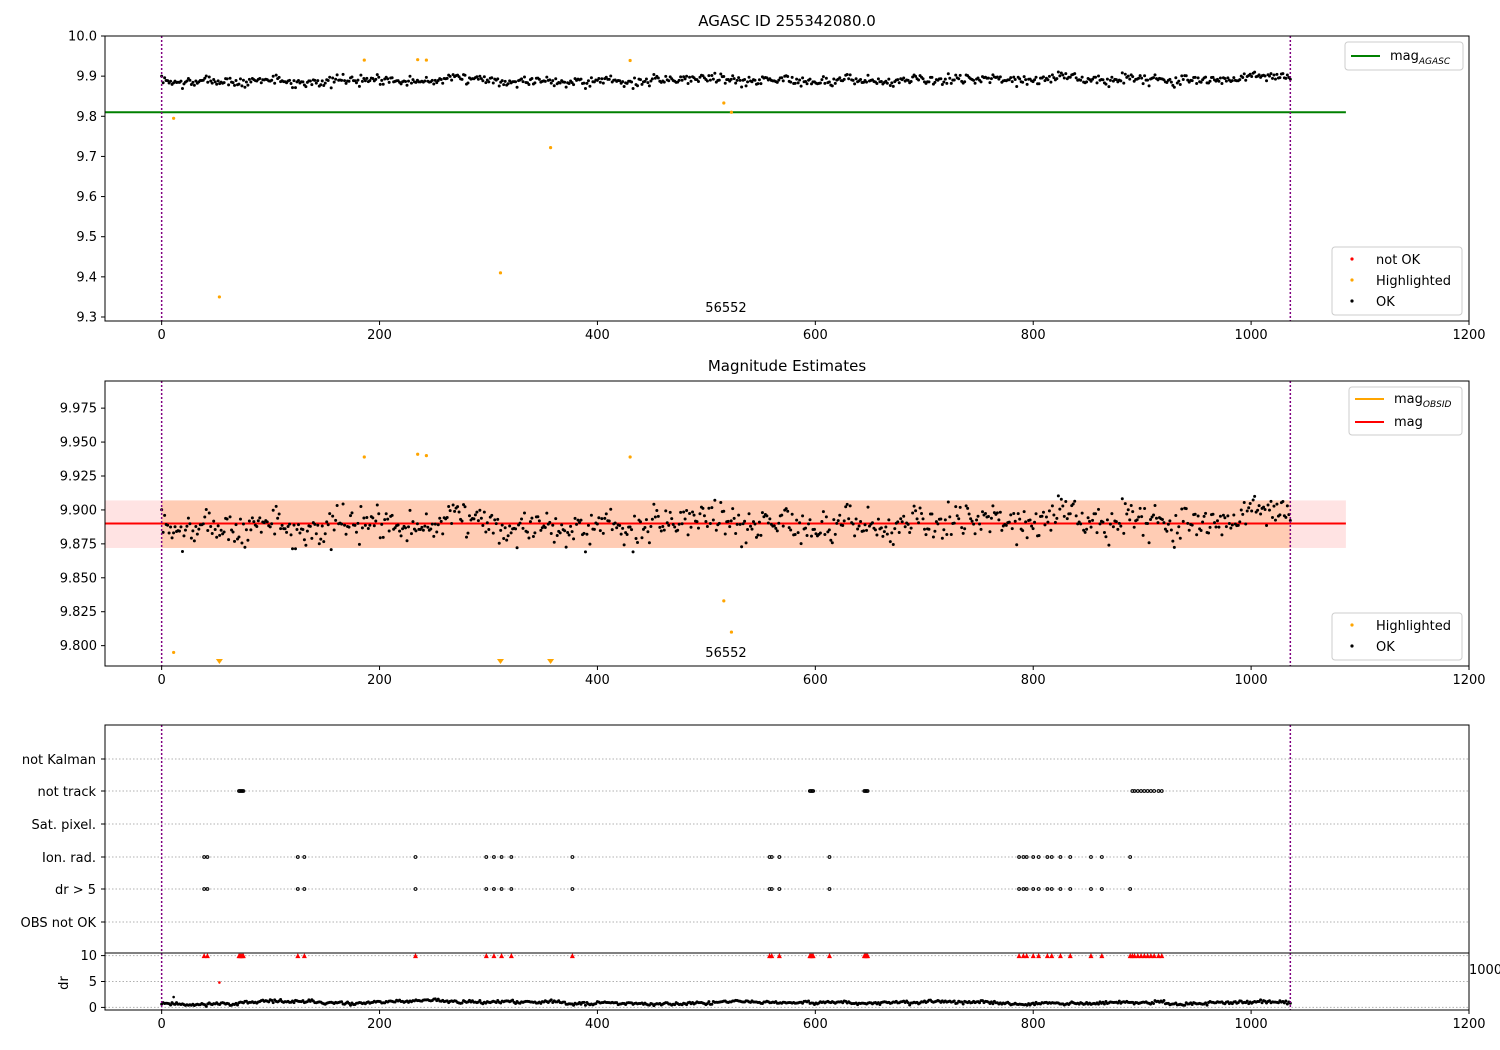 Image resolution: width=1500 pixels, height=1050 pixels. I want to click on agasc-legend-lines: magAGASC, so click(1404, 56).